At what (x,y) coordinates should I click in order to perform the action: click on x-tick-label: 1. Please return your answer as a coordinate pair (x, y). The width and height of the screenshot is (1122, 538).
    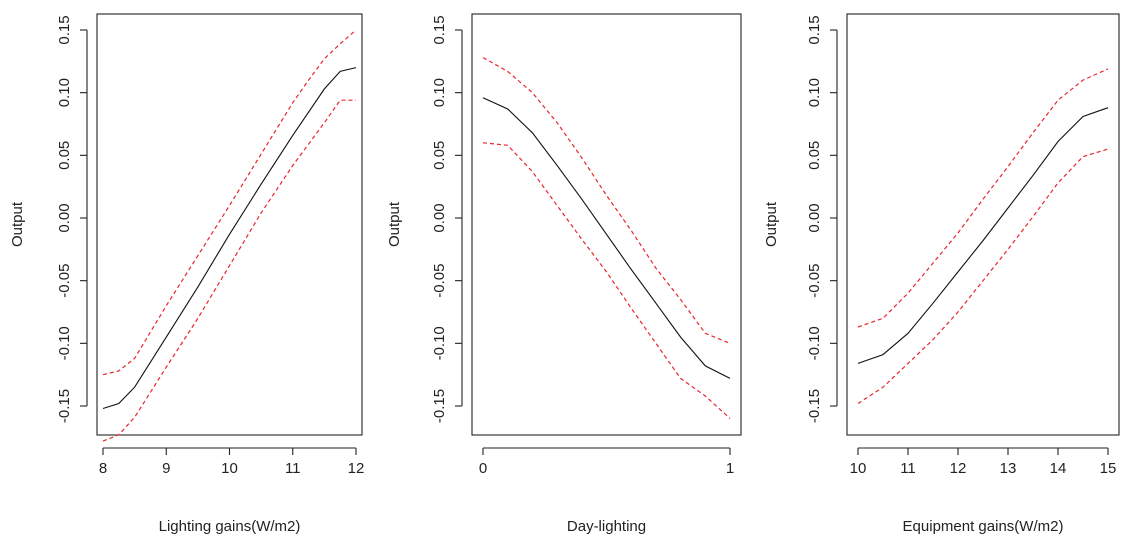
    Looking at the image, I should click on (730, 468).